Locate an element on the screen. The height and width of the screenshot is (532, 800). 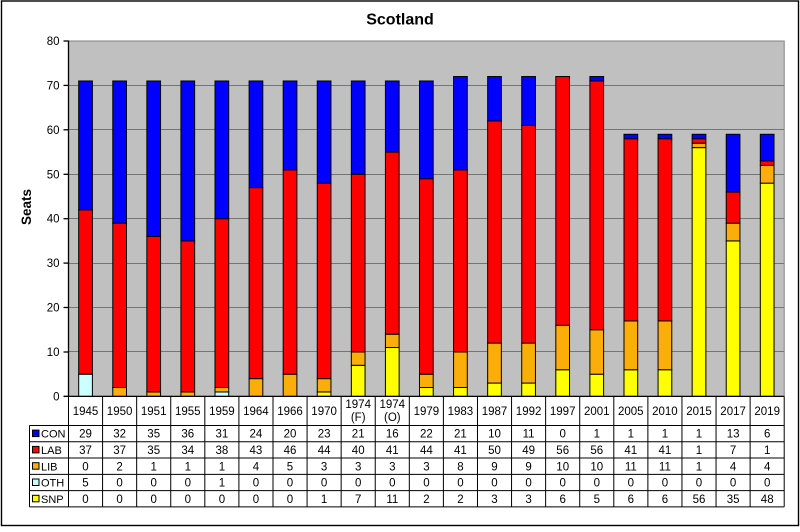
svg-text: 1997 is located at coordinates (563, 412).